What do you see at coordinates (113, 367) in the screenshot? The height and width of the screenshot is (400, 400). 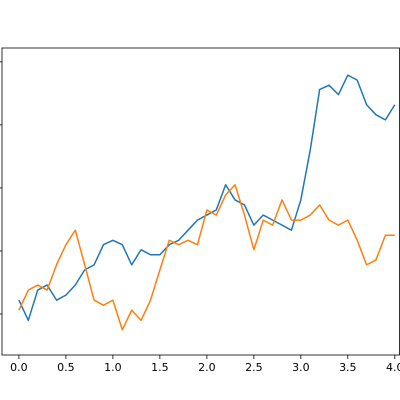 I see `x-tick-label: 1.0` at bounding box center [113, 367].